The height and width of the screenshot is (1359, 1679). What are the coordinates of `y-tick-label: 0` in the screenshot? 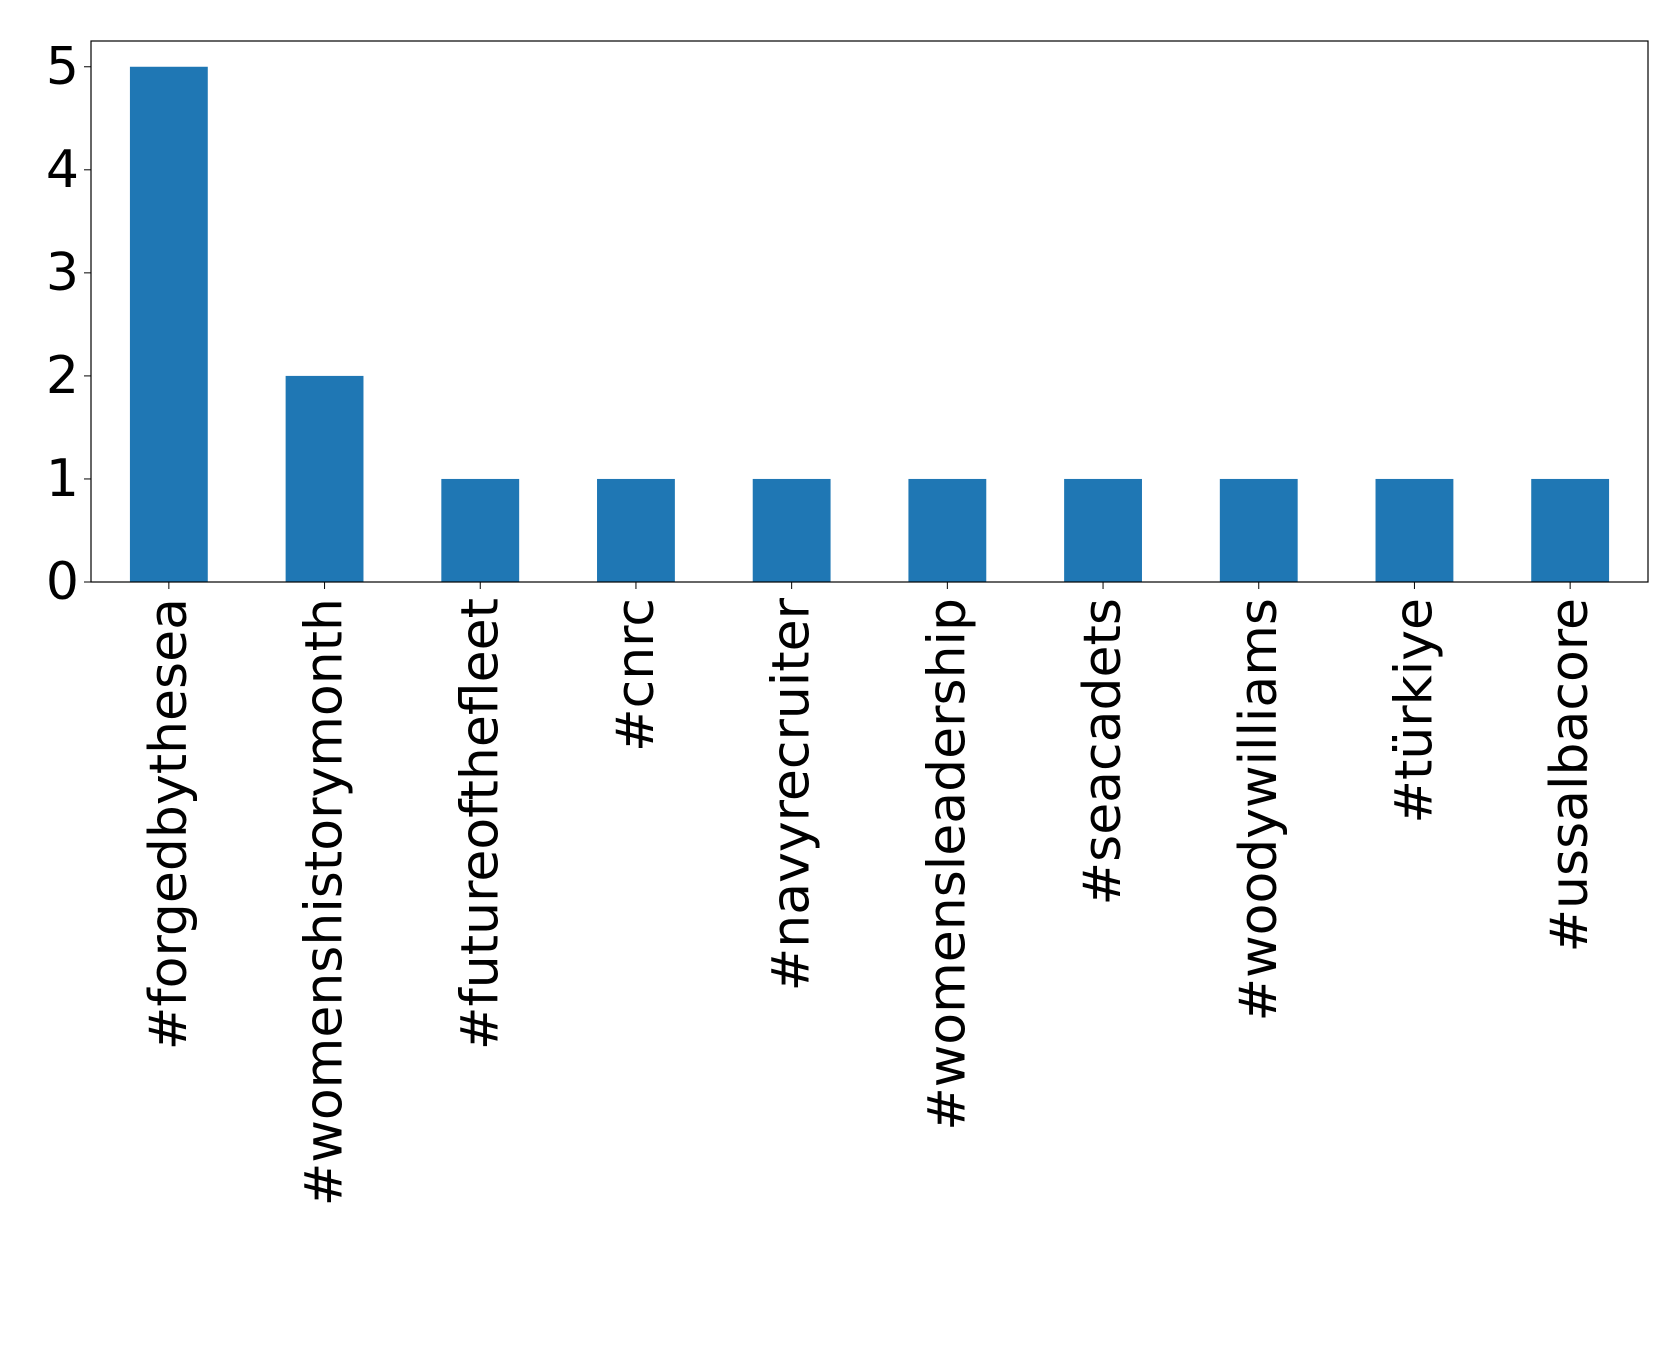 It's located at (62, 582).